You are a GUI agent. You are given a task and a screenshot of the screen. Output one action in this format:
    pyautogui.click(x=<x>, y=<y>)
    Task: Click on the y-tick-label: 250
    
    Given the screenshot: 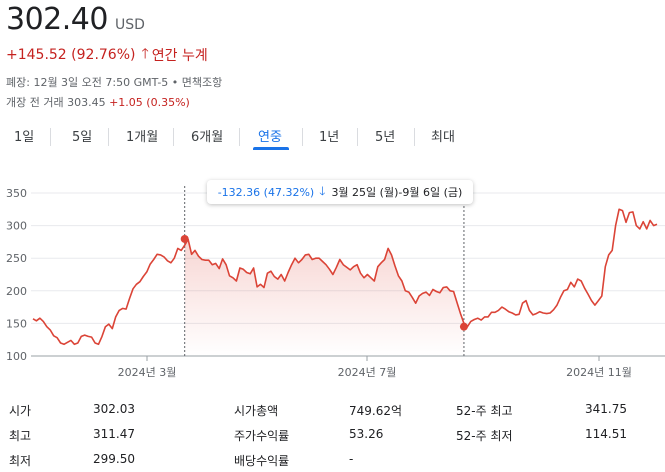 What is the action you would take?
    pyautogui.click(x=16, y=258)
    